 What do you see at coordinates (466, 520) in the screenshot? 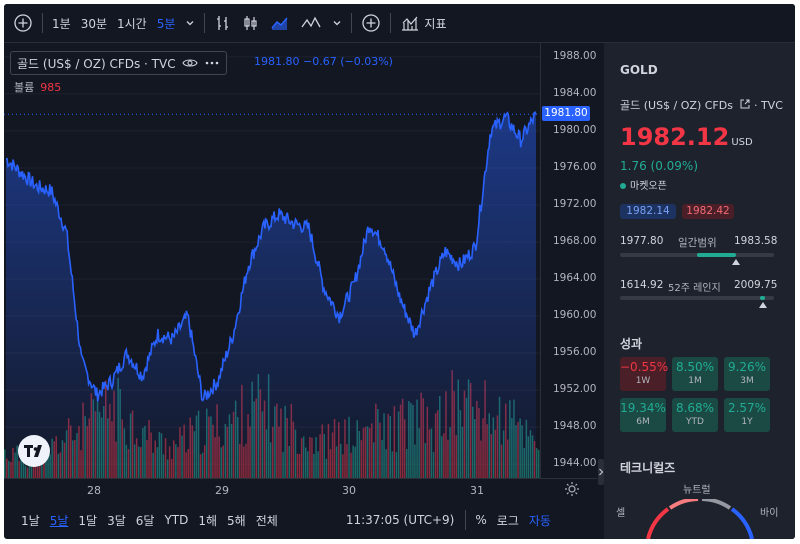
I see `bottom-divider` at bounding box center [466, 520].